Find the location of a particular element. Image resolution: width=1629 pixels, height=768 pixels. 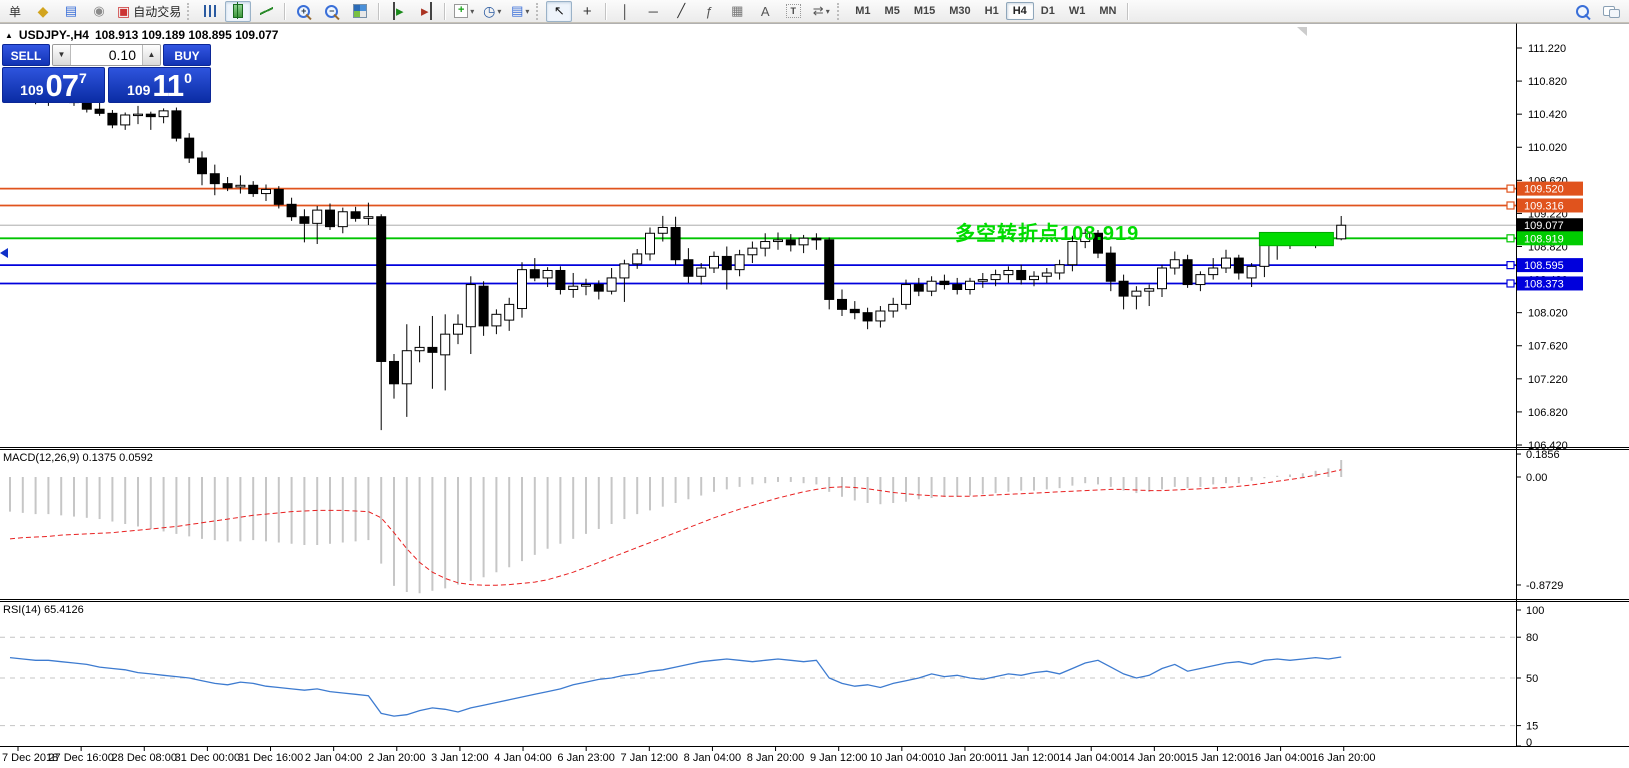

green-zone-rectangle is located at coordinates (1296, 239).